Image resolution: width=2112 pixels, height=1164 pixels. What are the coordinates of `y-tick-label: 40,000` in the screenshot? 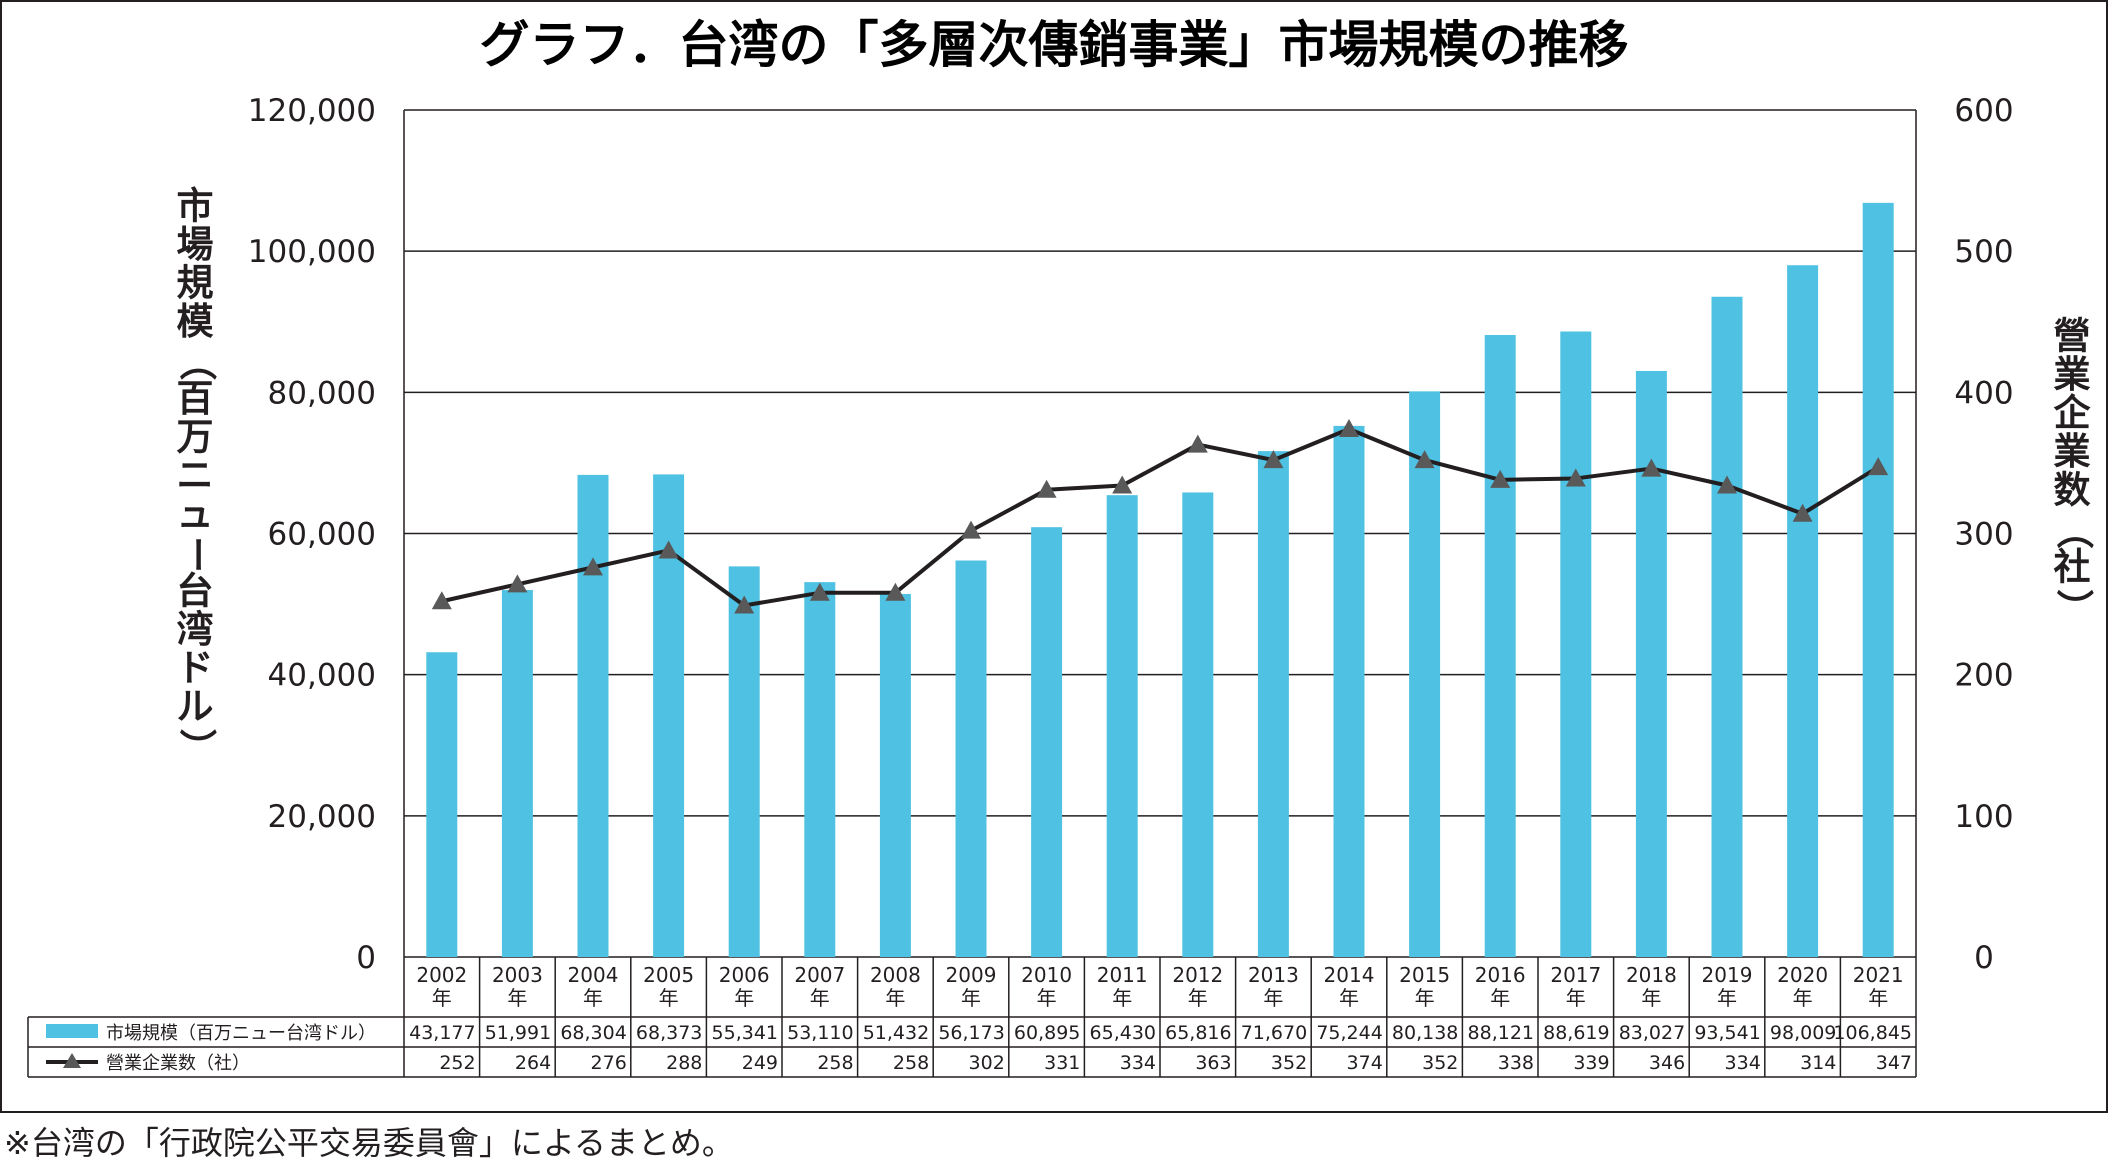 It's located at (322, 676).